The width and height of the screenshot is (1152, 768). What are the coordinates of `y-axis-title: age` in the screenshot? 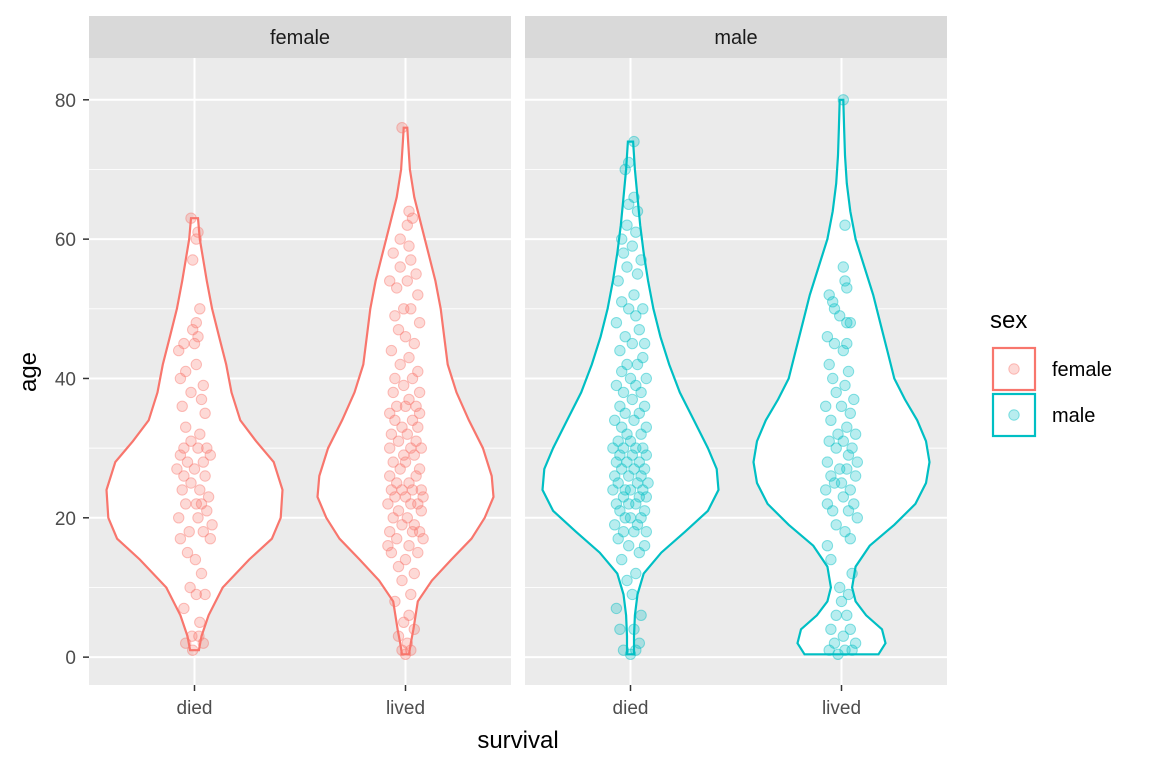 It's located at (28, 372).